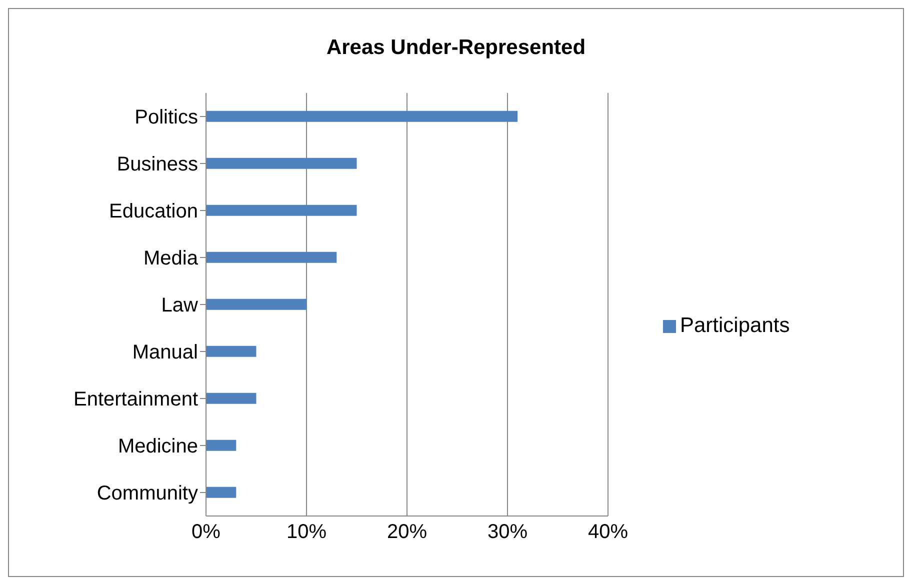 Image resolution: width=912 pixels, height=585 pixels. What do you see at coordinates (147, 493) in the screenshot?
I see `y-tick-label: Community` at bounding box center [147, 493].